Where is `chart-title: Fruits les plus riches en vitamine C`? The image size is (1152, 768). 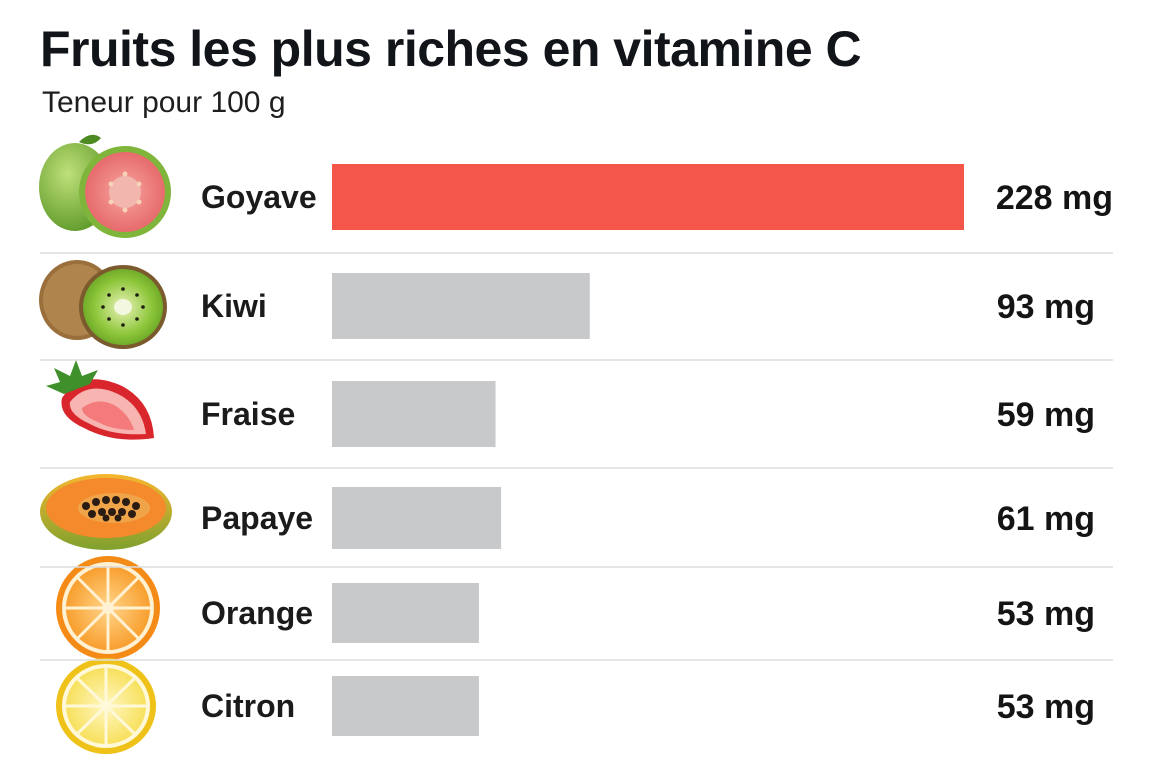
chart-title: Fruits les plus riches en vitamine C is located at coordinates (451, 49).